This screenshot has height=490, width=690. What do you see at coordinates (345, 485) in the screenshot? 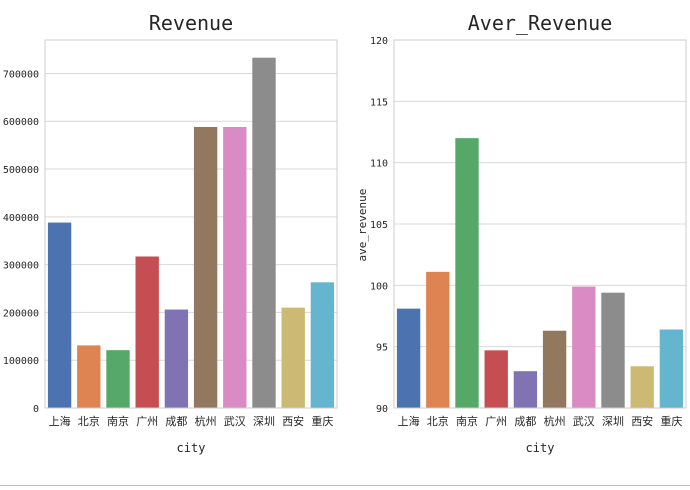
I see `bottom-divider` at bounding box center [345, 485].